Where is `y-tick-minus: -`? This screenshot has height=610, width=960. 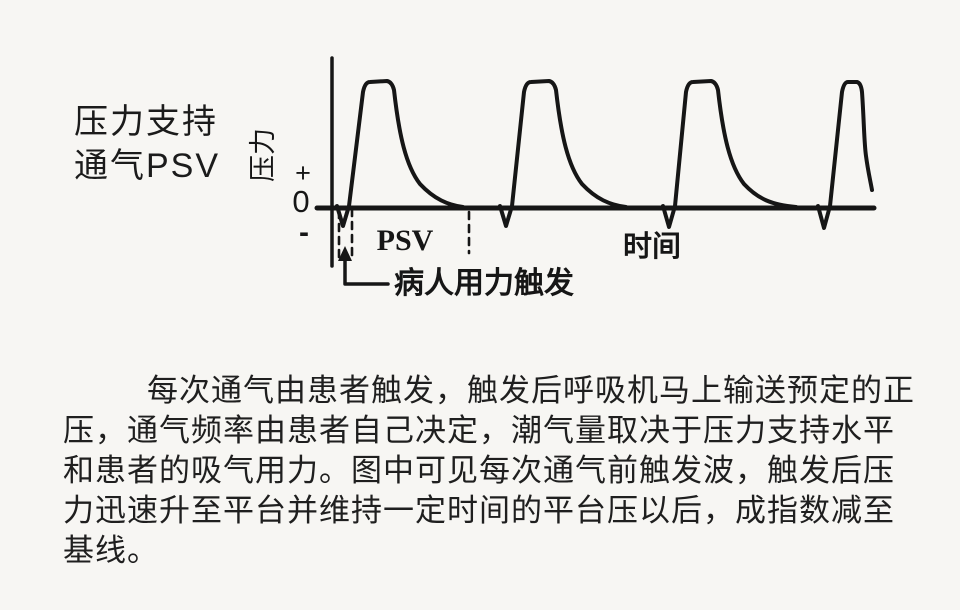
y-tick-minus: - is located at coordinates (304, 232).